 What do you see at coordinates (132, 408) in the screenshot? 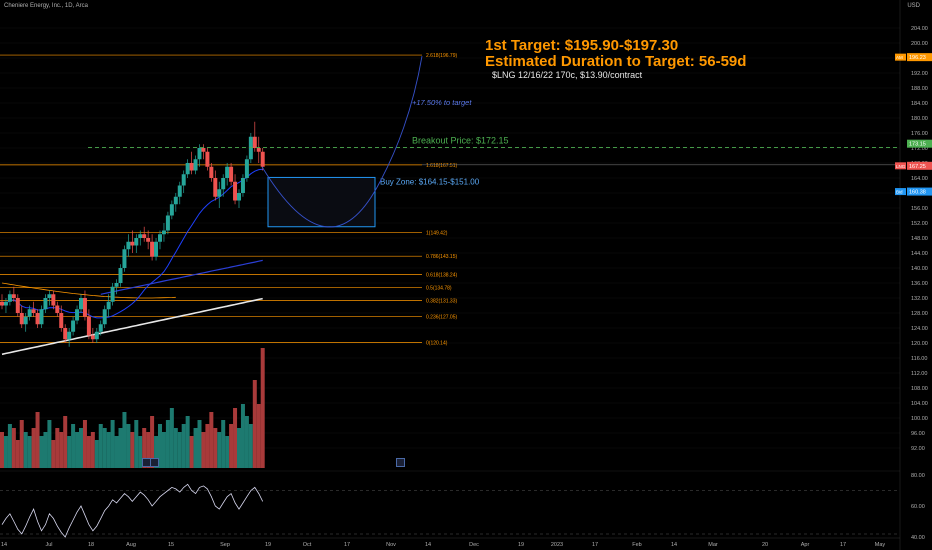
I see `volume-bars` at bounding box center [132, 408].